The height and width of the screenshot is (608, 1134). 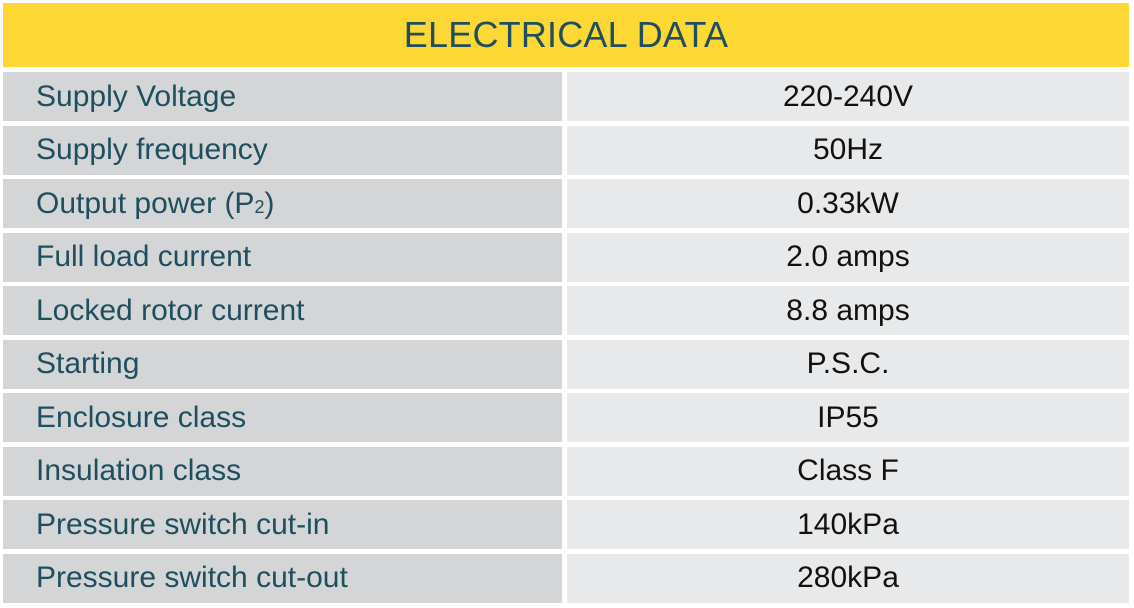 I want to click on row-label: Supply Voltage, so click(x=282, y=96).